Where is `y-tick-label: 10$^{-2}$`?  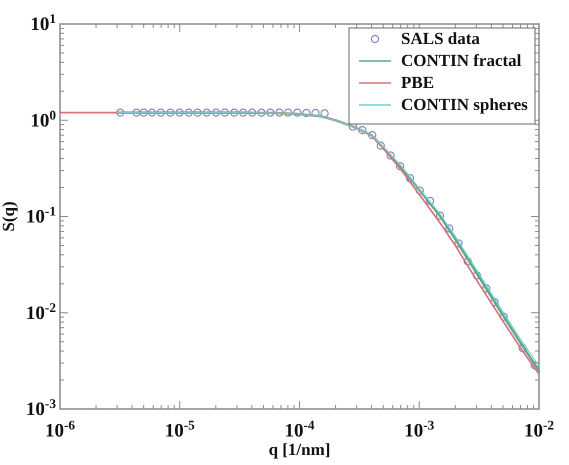
y-tick-label: 10$^{-2}$ is located at coordinates (41, 311).